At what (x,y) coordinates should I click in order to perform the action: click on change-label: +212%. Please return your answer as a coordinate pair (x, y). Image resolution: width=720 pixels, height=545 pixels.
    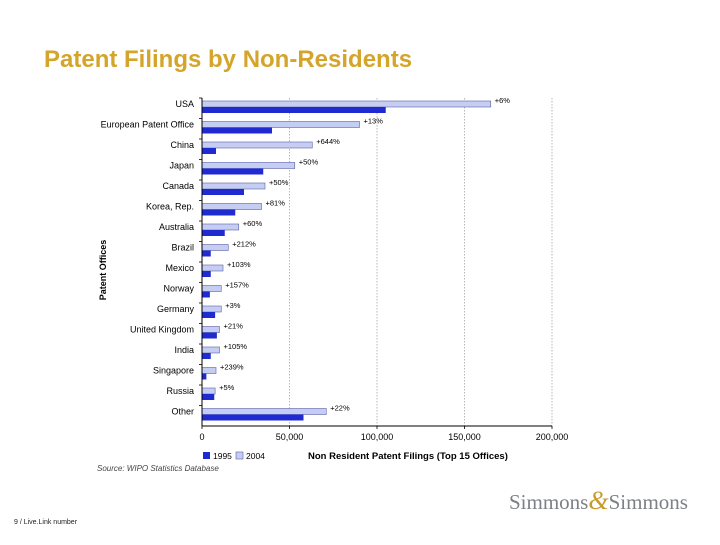
    Looking at the image, I should click on (244, 244).